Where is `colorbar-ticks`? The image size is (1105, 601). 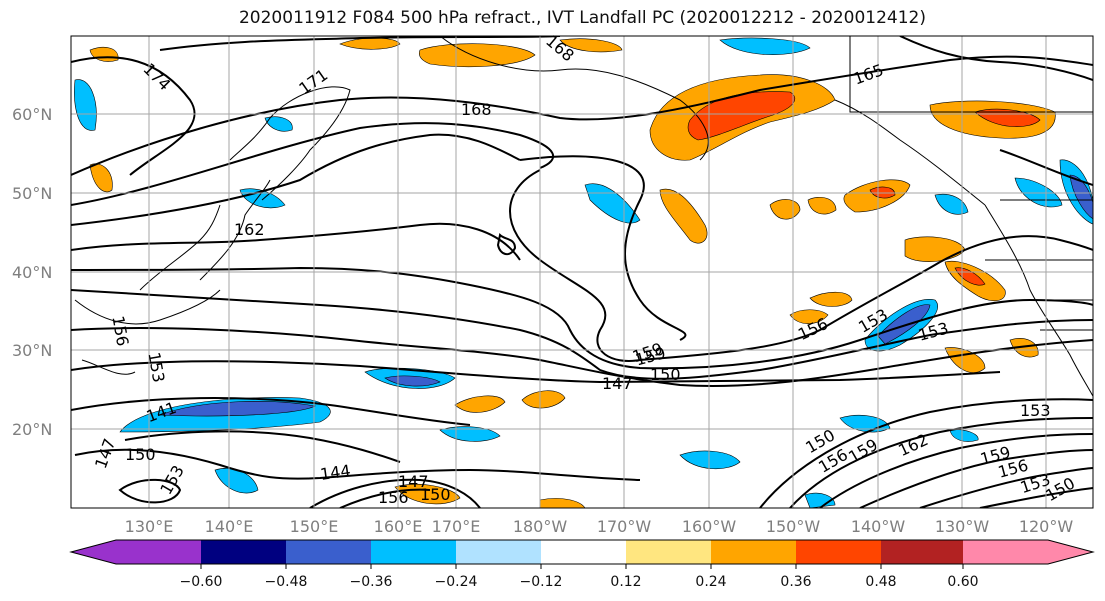
colorbar-ticks is located at coordinates (582, 566).